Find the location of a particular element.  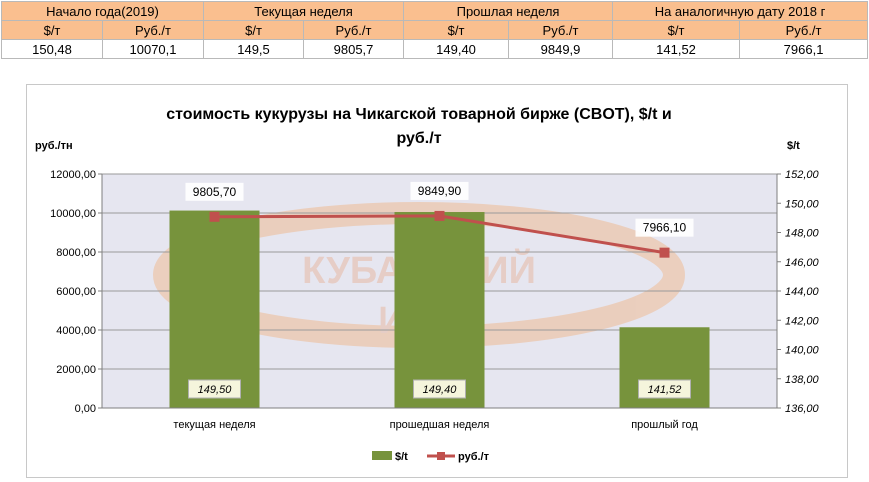

bar-data-label: 149,50 is located at coordinates (215, 390).